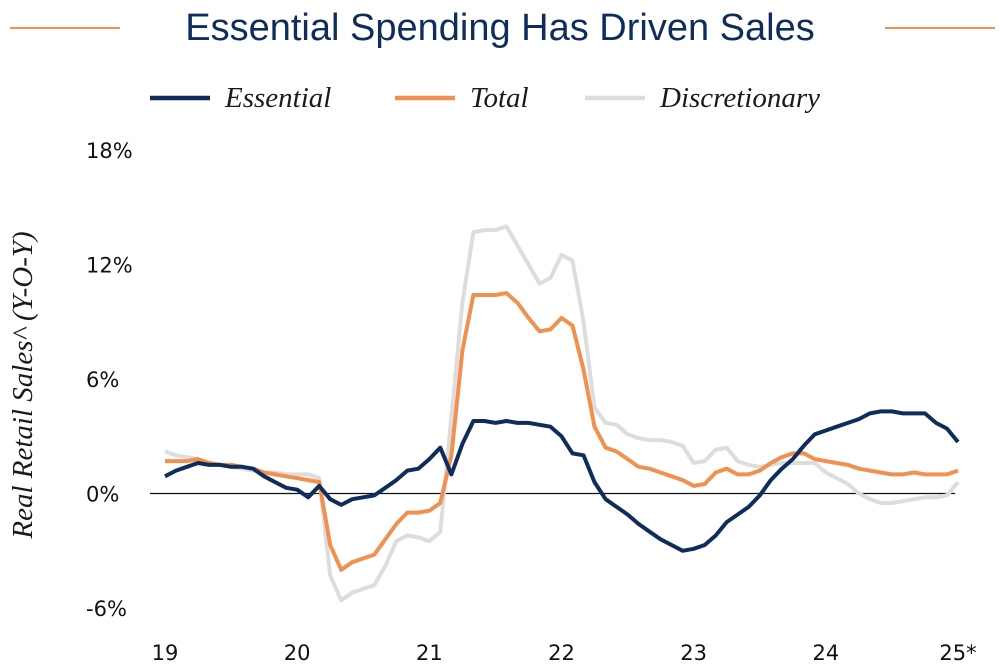 The image size is (1000, 670). I want to click on legend-label: Essential, so click(277, 98).